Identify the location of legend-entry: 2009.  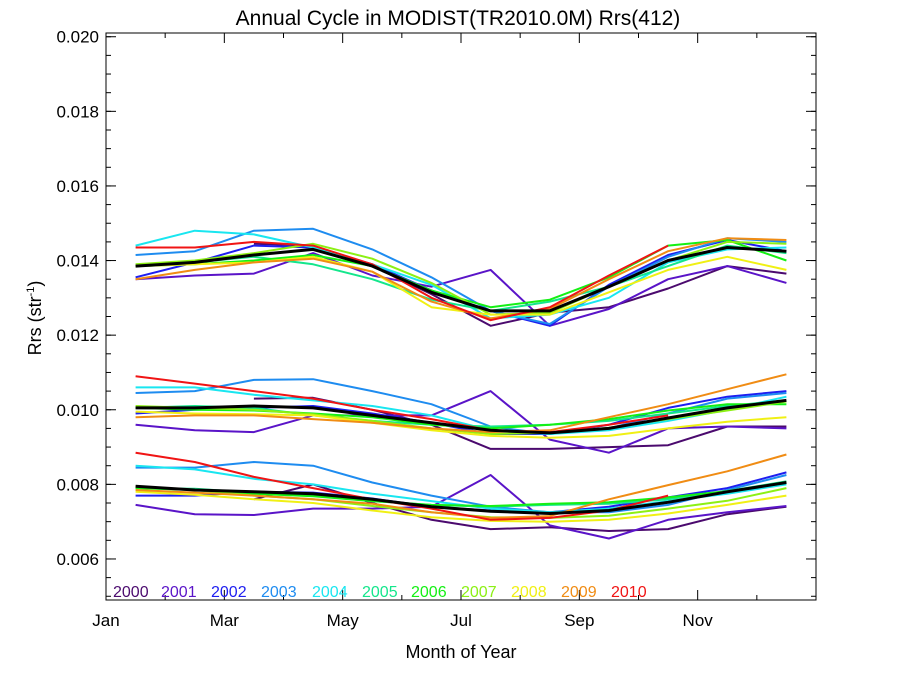
(579, 592).